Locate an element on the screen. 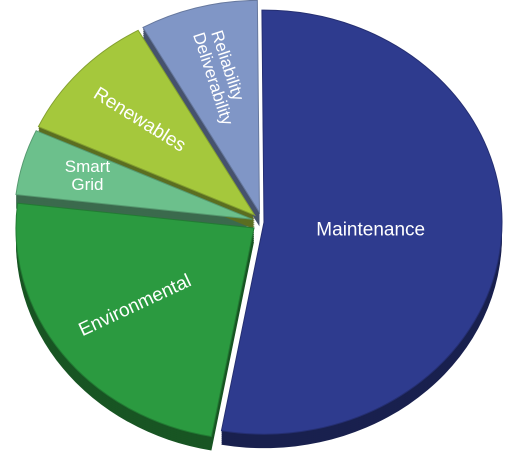  slice-label: Smart Grid is located at coordinates (87, 175).